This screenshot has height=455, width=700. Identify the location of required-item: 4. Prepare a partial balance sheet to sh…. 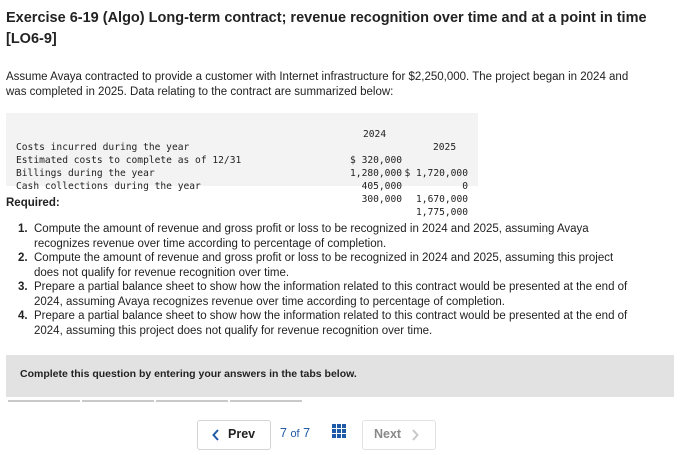
(350, 323).